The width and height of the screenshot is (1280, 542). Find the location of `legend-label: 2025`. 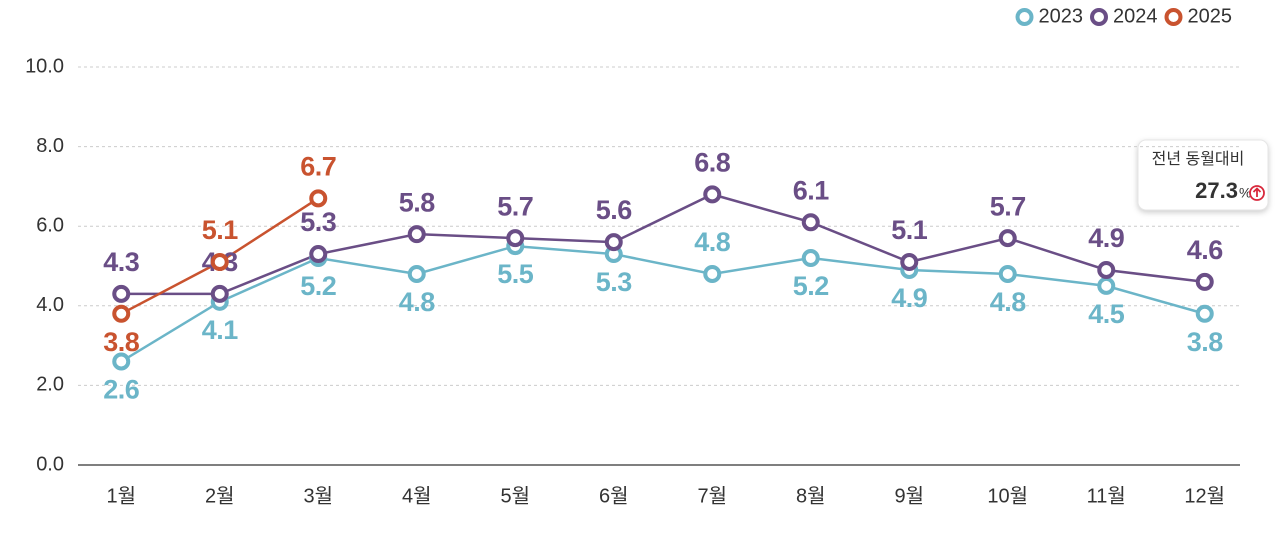

legend-label: 2025 is located at coordinates (1210, 16).